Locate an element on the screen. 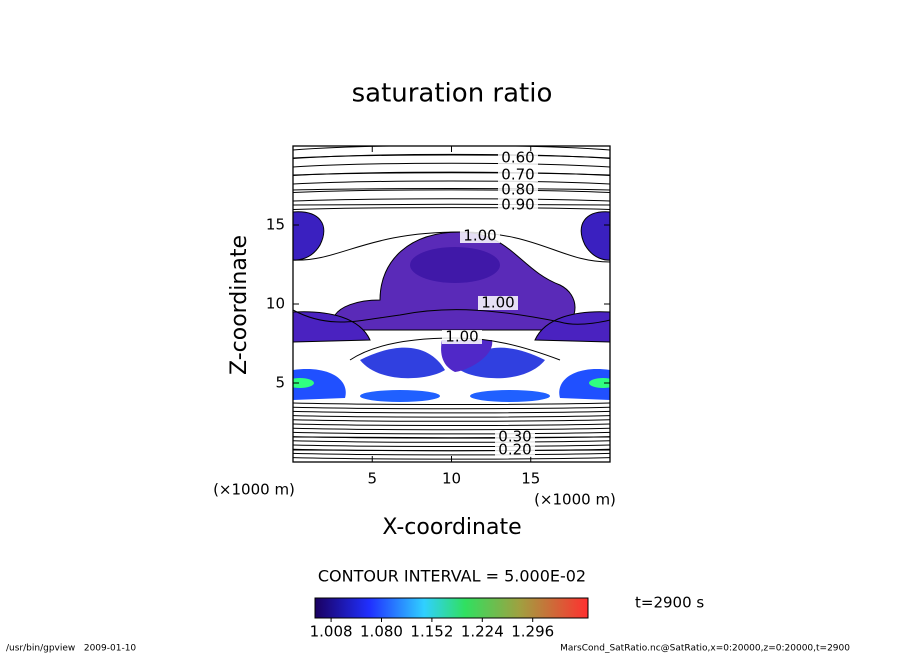 The height and width of the screenshot is (654, 904). contour-label: 0.80 is located at coordinates (517, 190).